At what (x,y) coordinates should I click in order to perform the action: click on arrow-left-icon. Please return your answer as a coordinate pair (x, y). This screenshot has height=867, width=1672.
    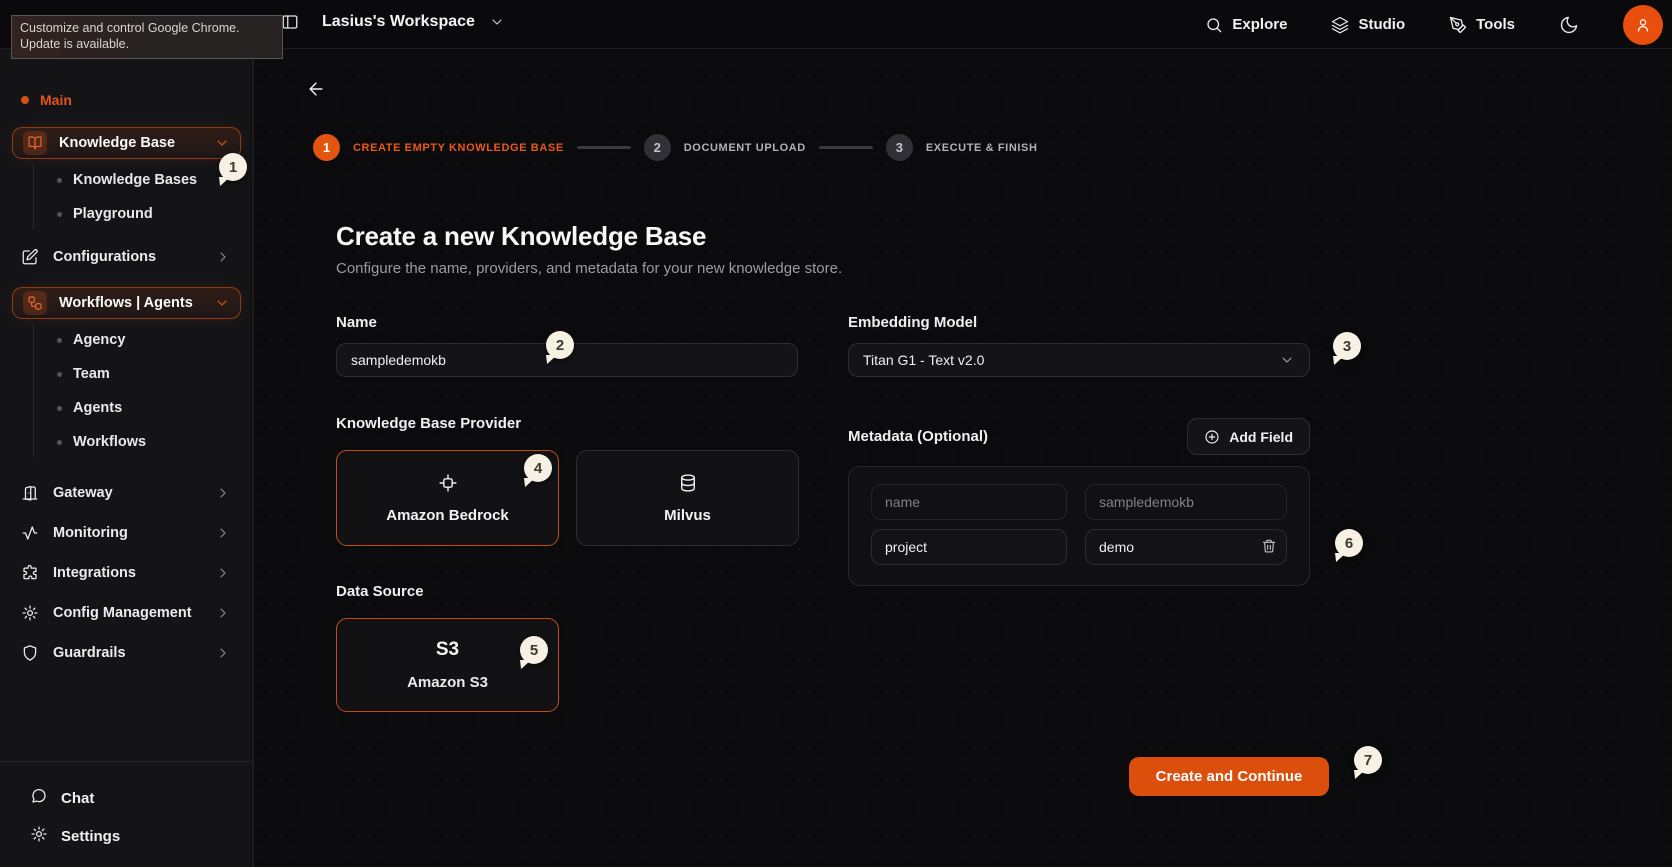
    Looking at the image, I should click on (316, 89).